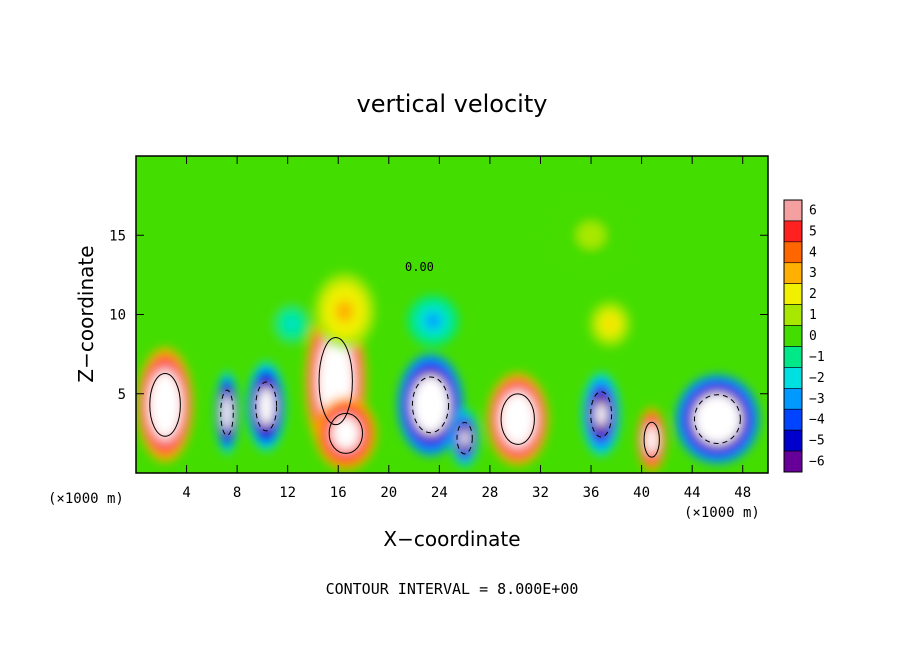 The width and height of the screenshot is (904, 654). What do you see at coordinates (186, 493) in the screenshot?
I see `x-tick-label: 4` at bounding box center [186, 493].